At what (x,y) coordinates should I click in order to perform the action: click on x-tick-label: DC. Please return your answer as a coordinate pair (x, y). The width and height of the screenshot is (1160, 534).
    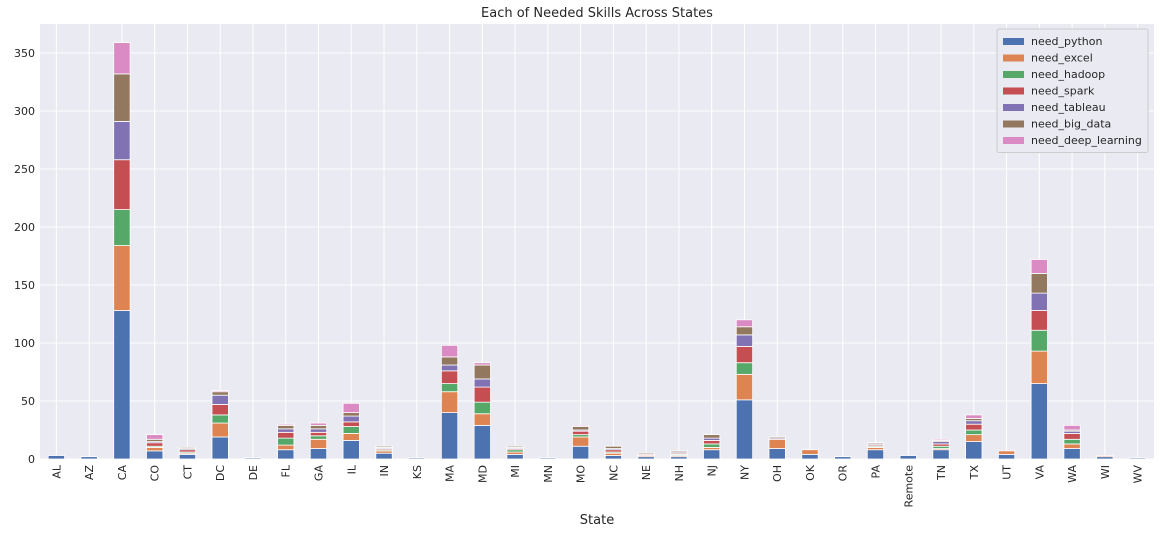
    Looking at the image, I should click on (220, 473).